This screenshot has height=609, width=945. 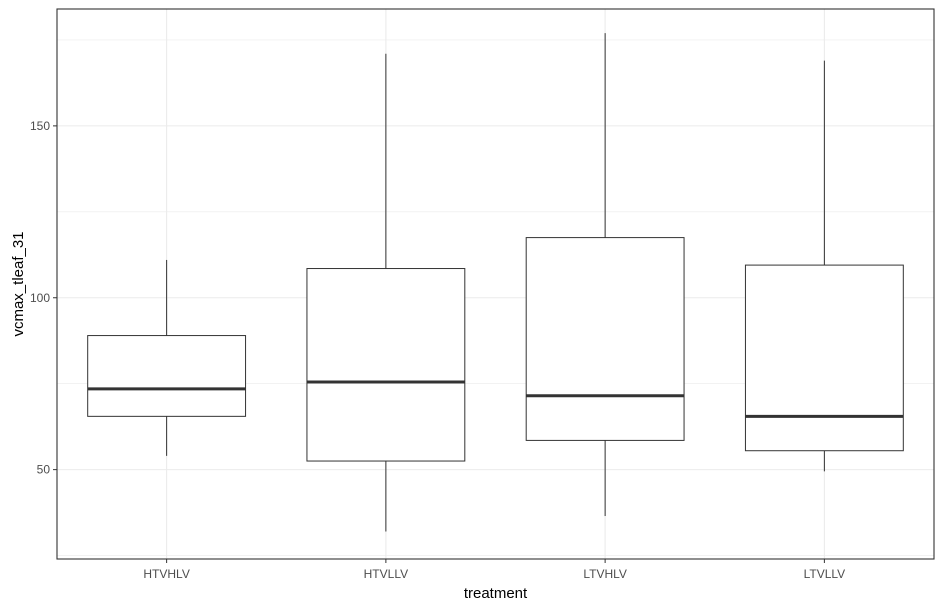 What do you see at coordinates (166, 574) in the screenshot?
I see `x-tick-label: HTVHLV` at bounding box center [166, 574].